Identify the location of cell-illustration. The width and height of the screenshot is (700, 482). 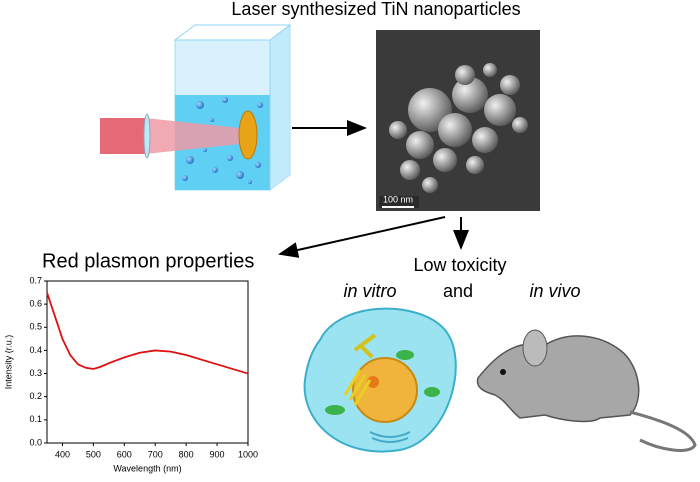
(380, 380).